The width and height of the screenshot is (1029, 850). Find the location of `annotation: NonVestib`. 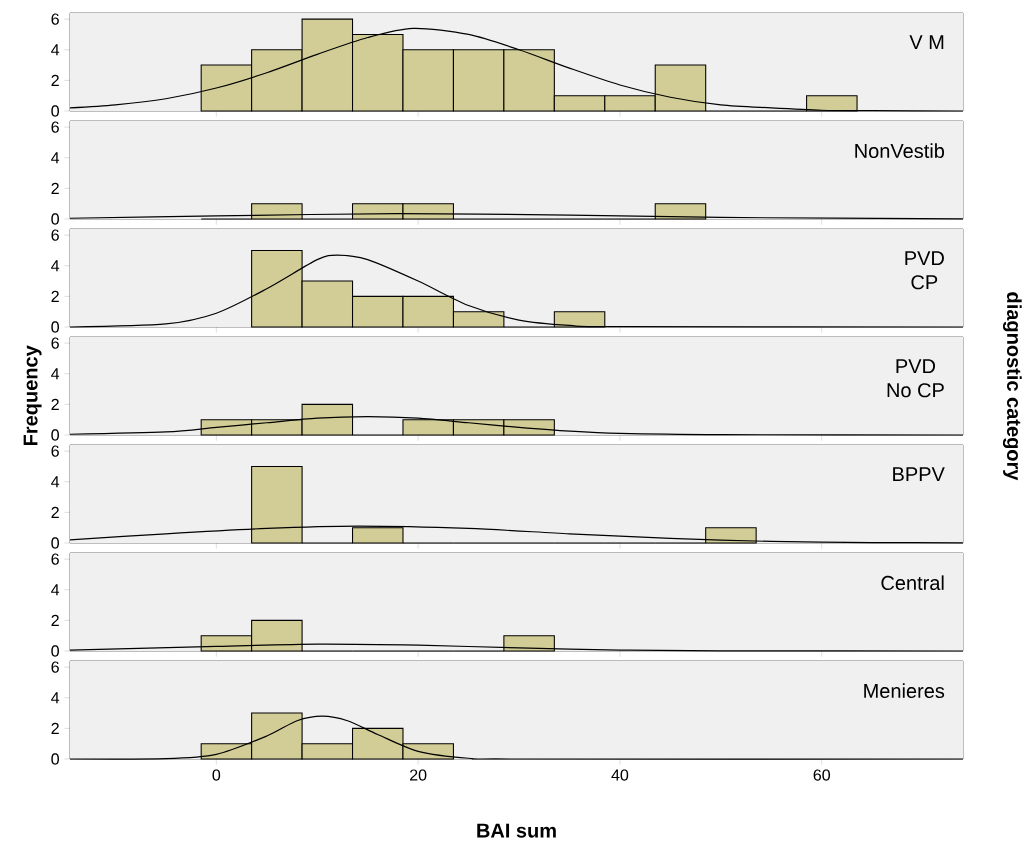

annotation: NonVestib is located at coordinates (900, 151).